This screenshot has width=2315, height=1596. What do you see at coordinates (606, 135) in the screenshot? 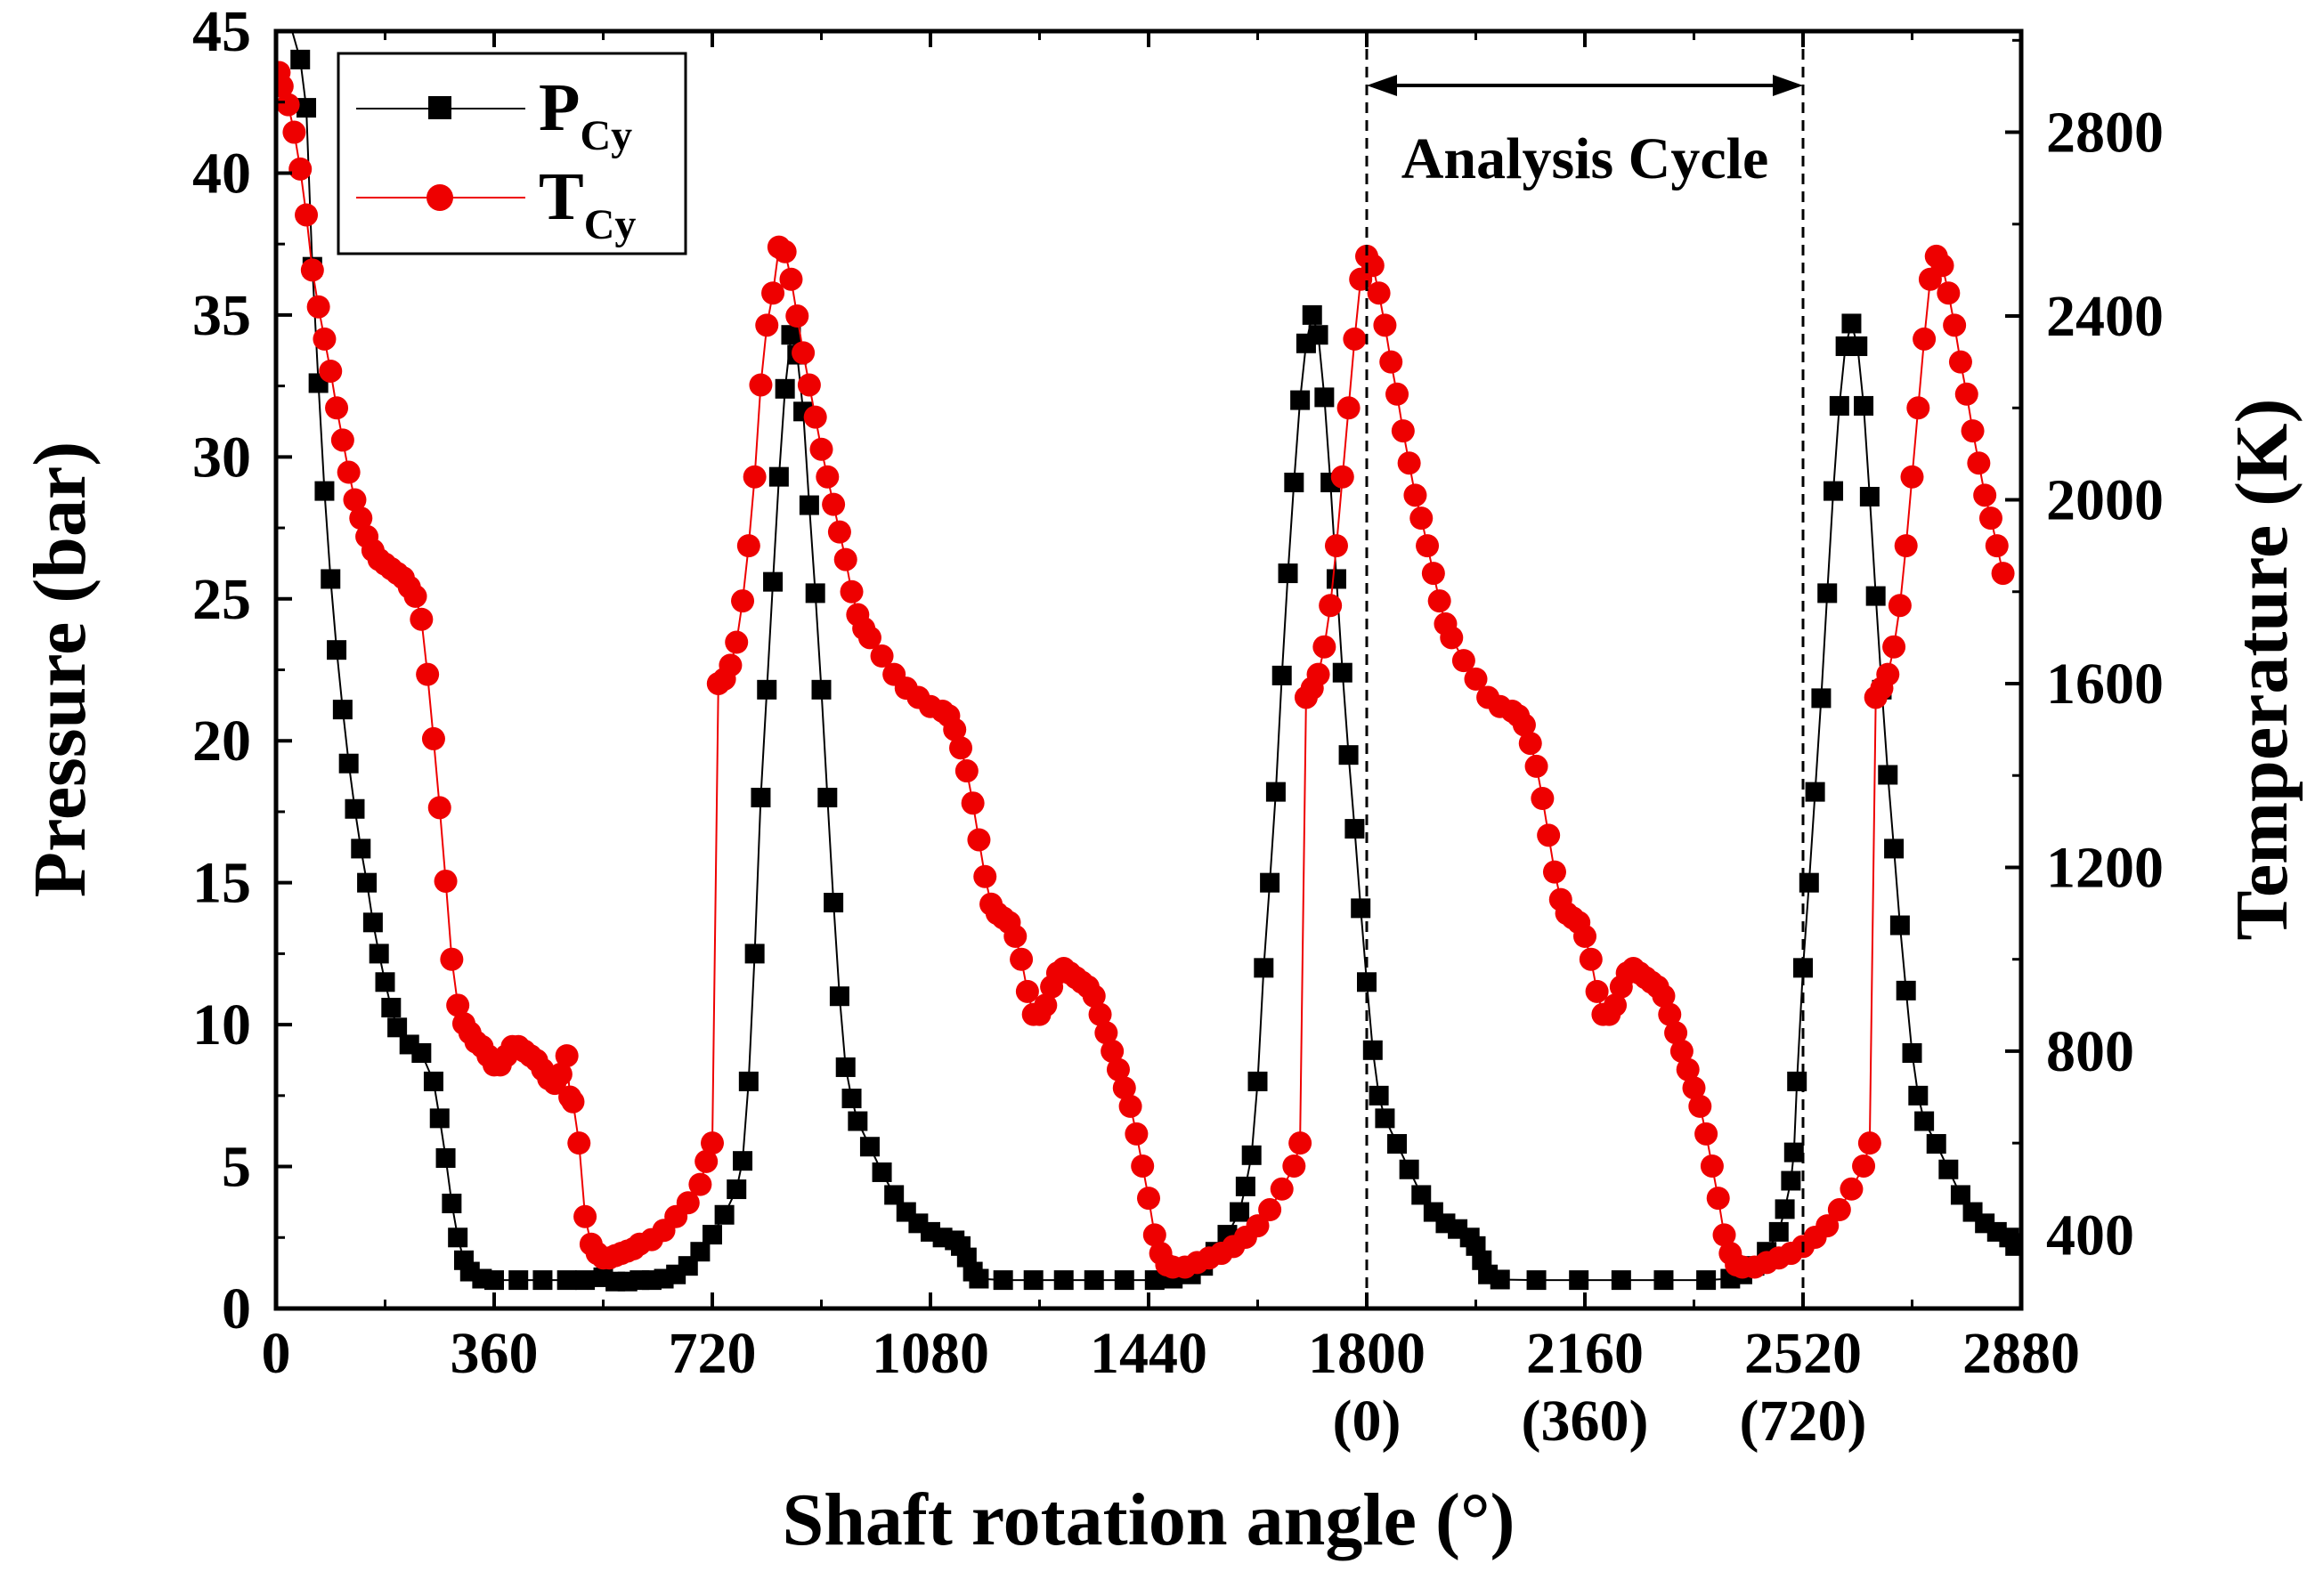
I see `legend-pressure-sub: Cy` at bounding box center [606, 135].